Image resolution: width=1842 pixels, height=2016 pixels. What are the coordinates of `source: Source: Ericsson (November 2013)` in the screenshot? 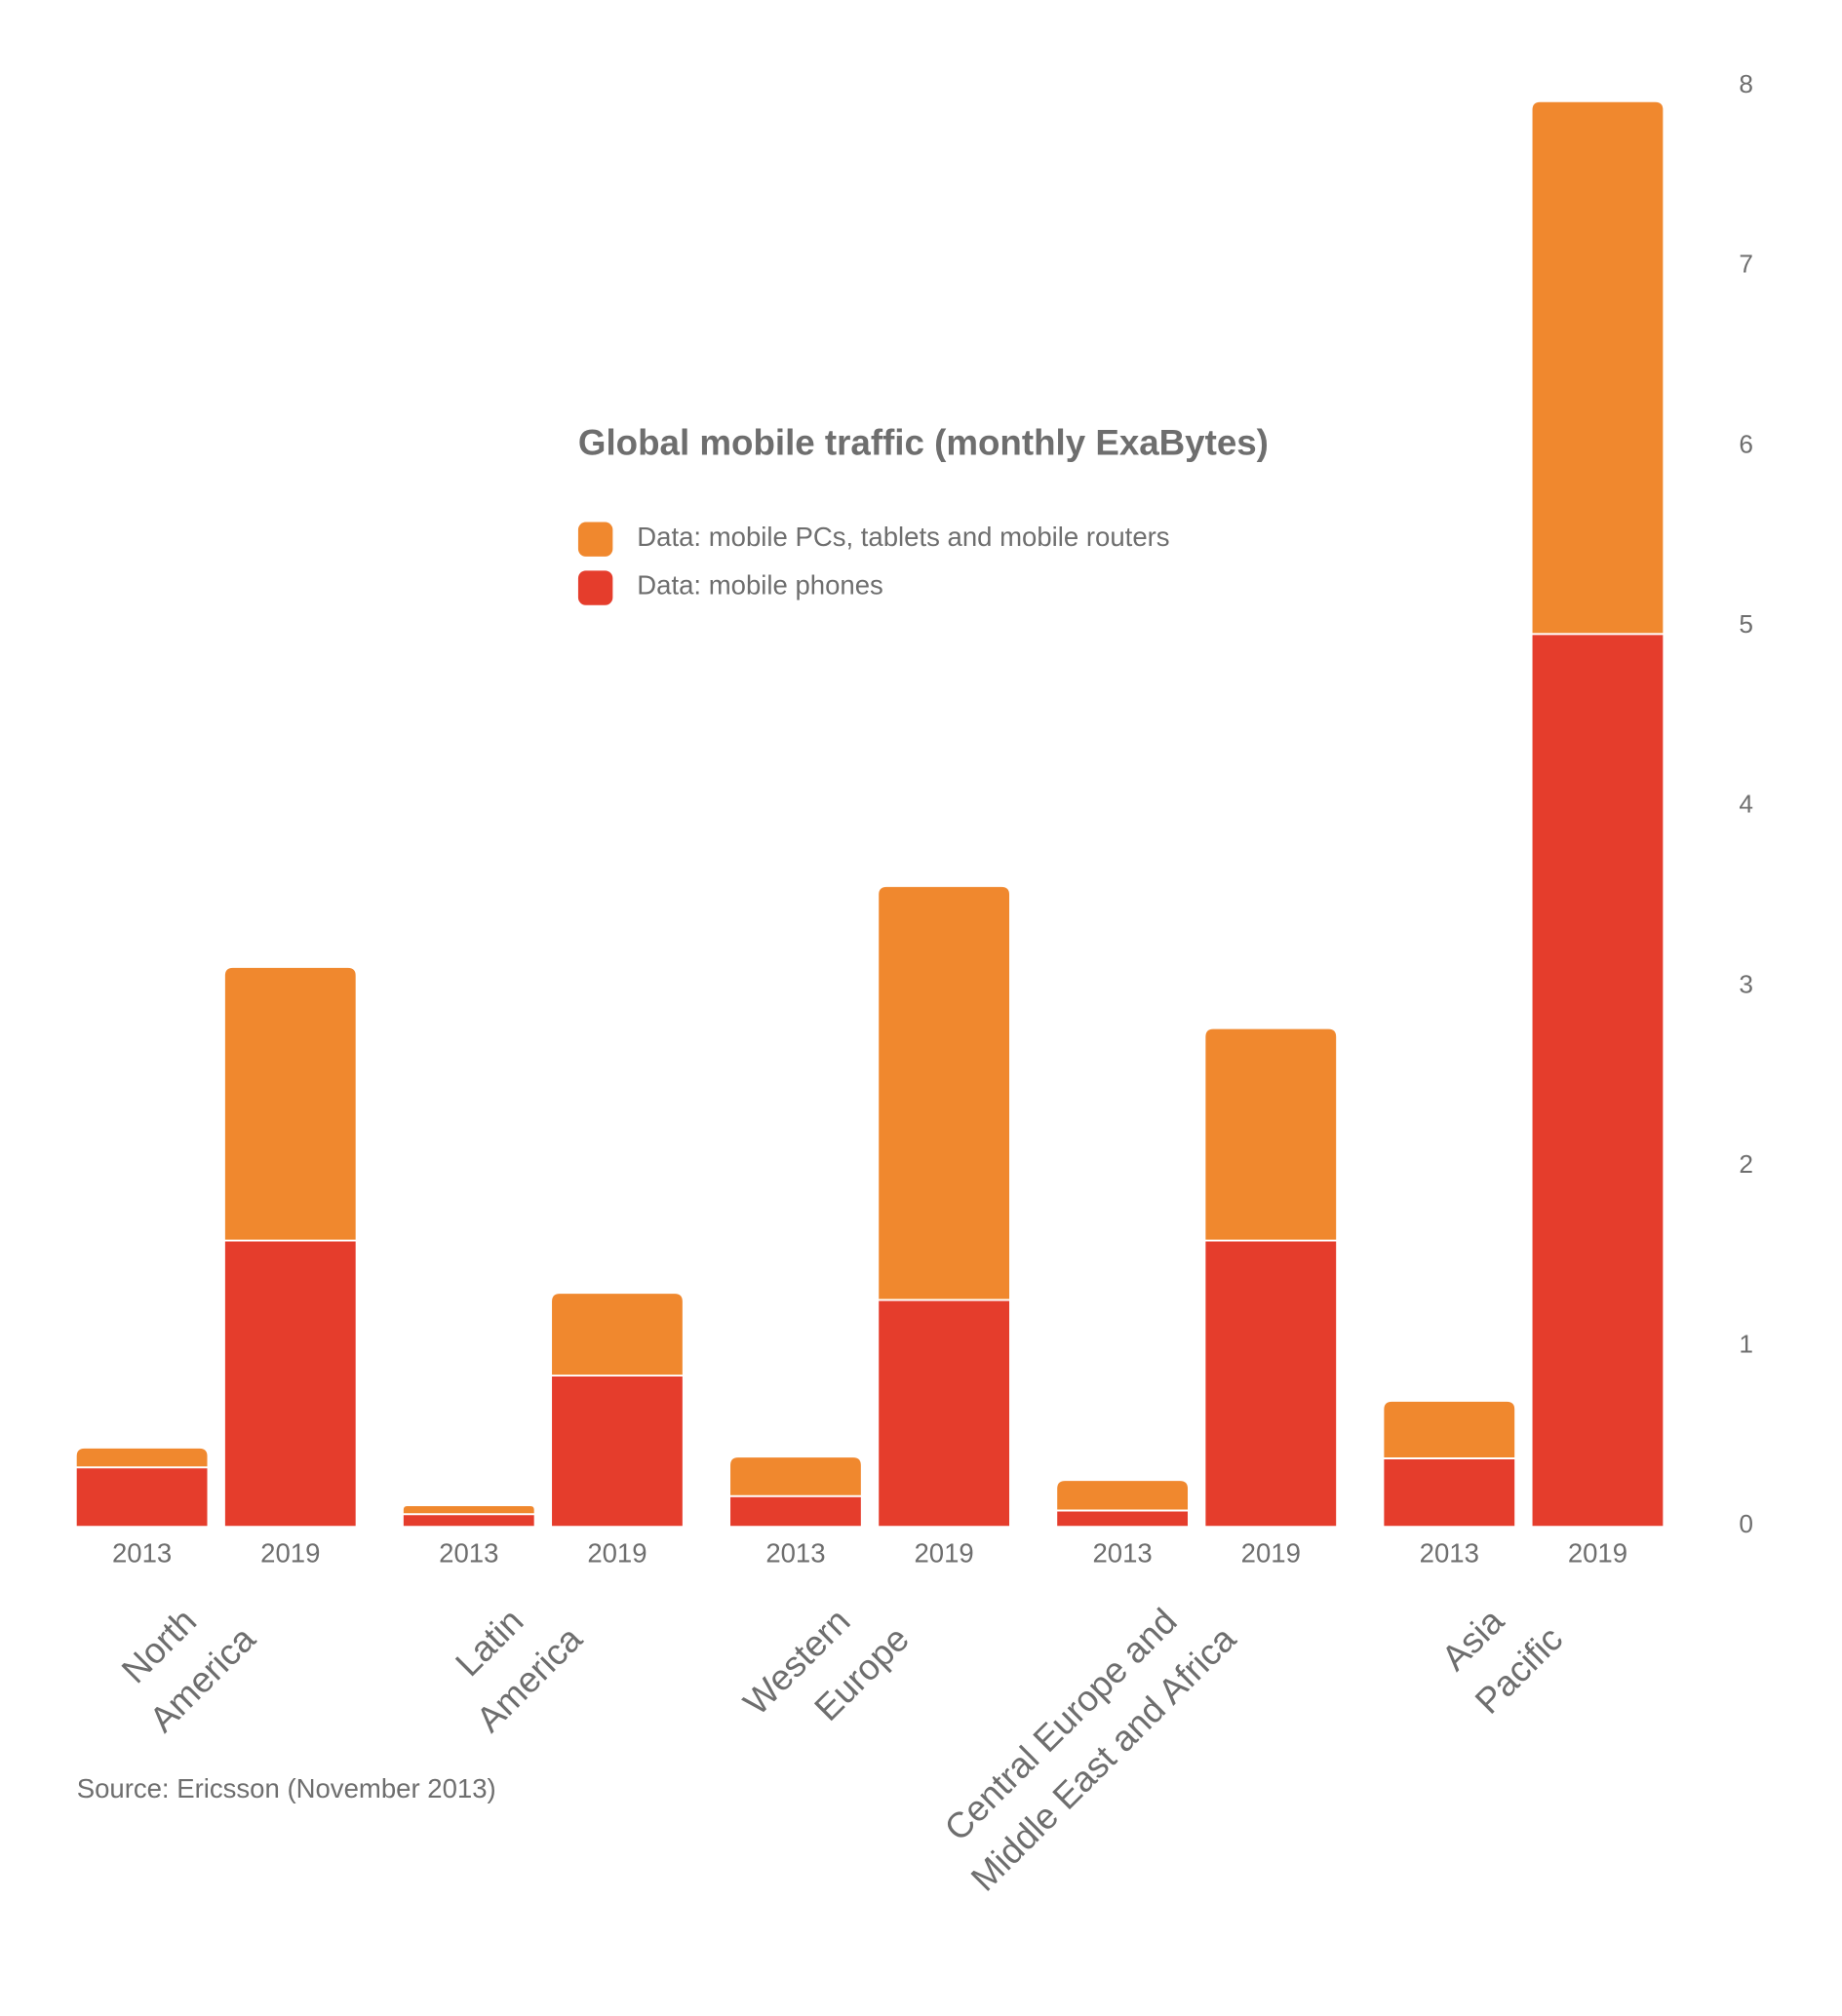 It's located at (286, 1788).